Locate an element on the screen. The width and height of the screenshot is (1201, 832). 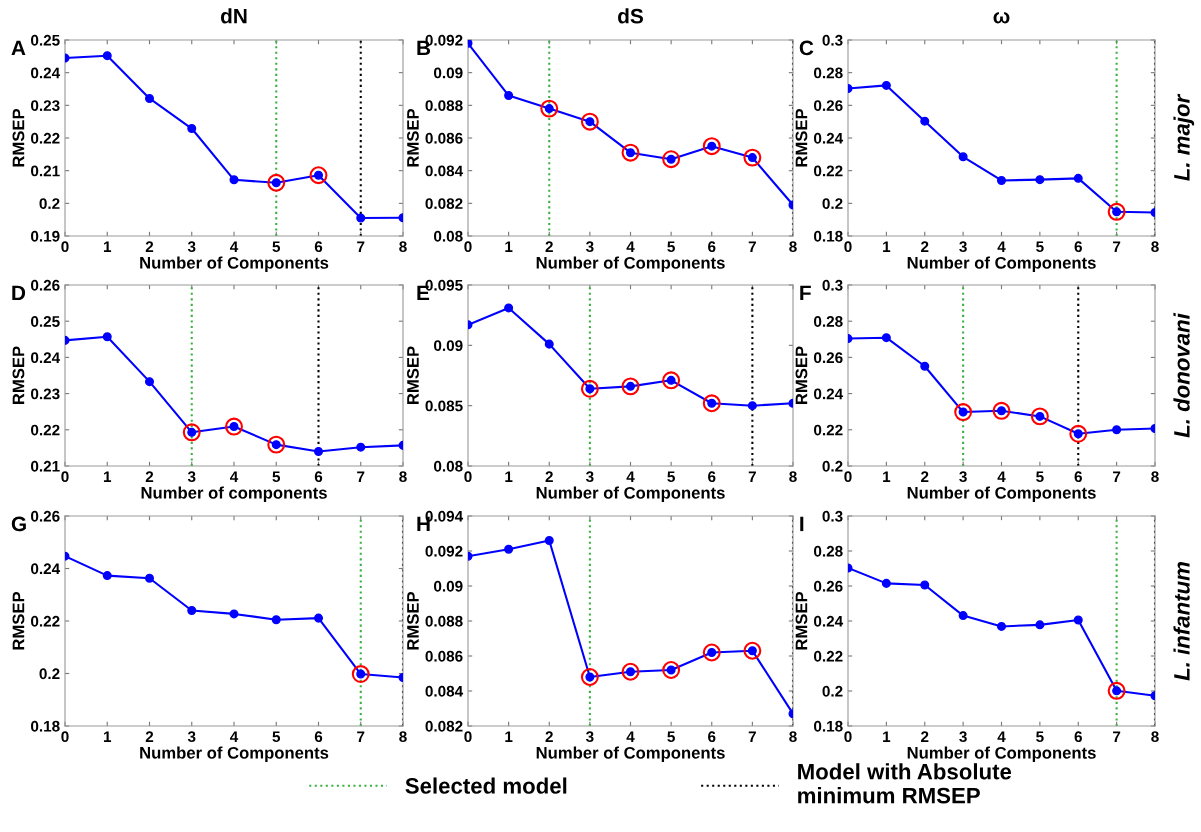
text: G is located at coordinates (18, 524).